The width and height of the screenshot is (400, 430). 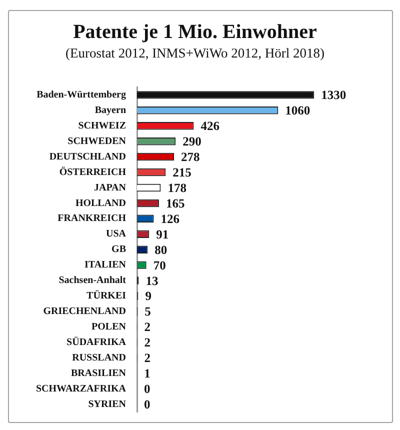 I want to click on data-label: 13, so click(x=152, y=281).